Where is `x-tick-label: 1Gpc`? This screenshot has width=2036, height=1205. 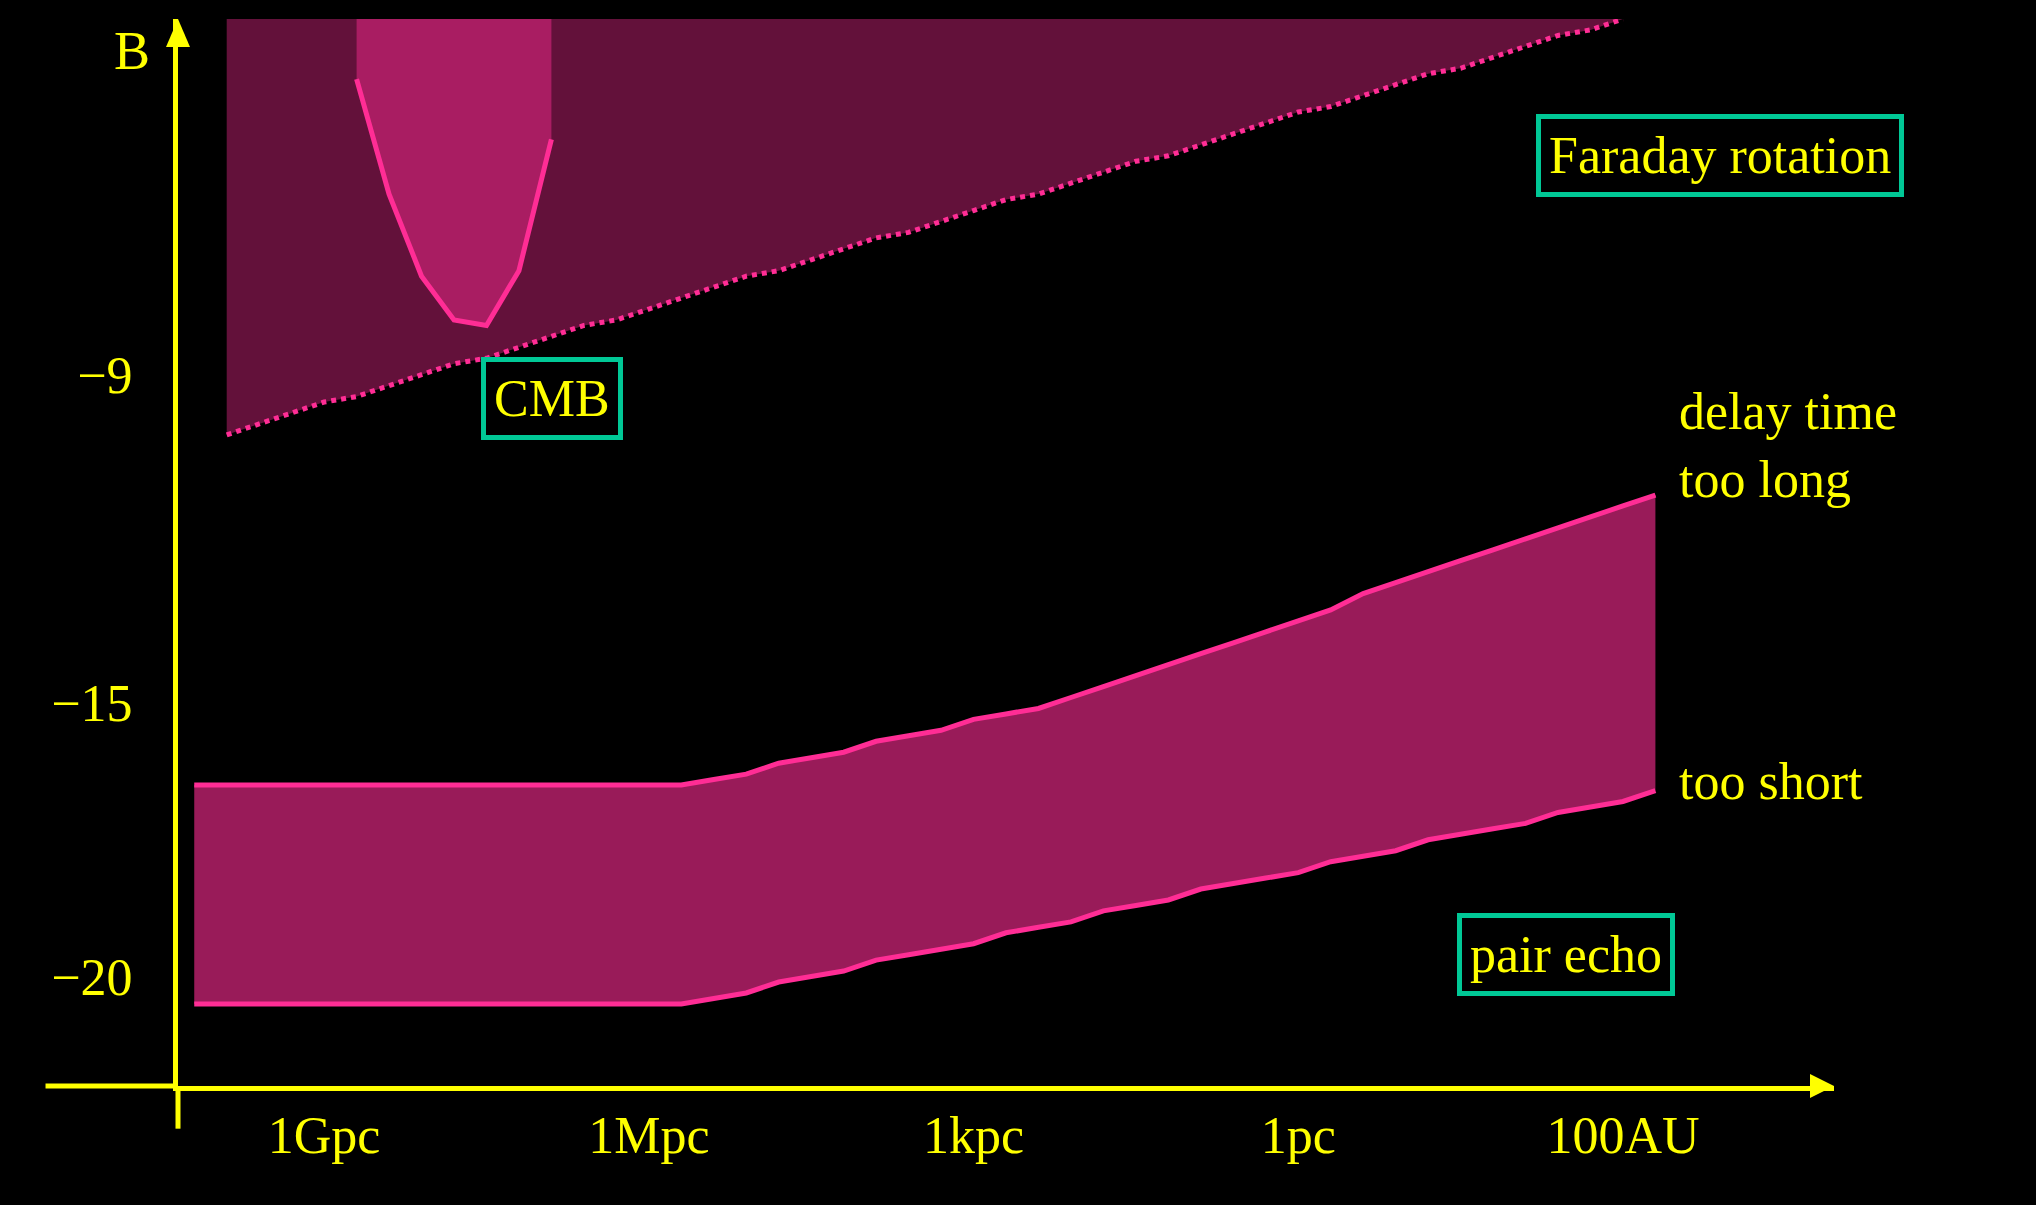
x-tick-label: 1Gpc is located at coordinates (324, 1136).